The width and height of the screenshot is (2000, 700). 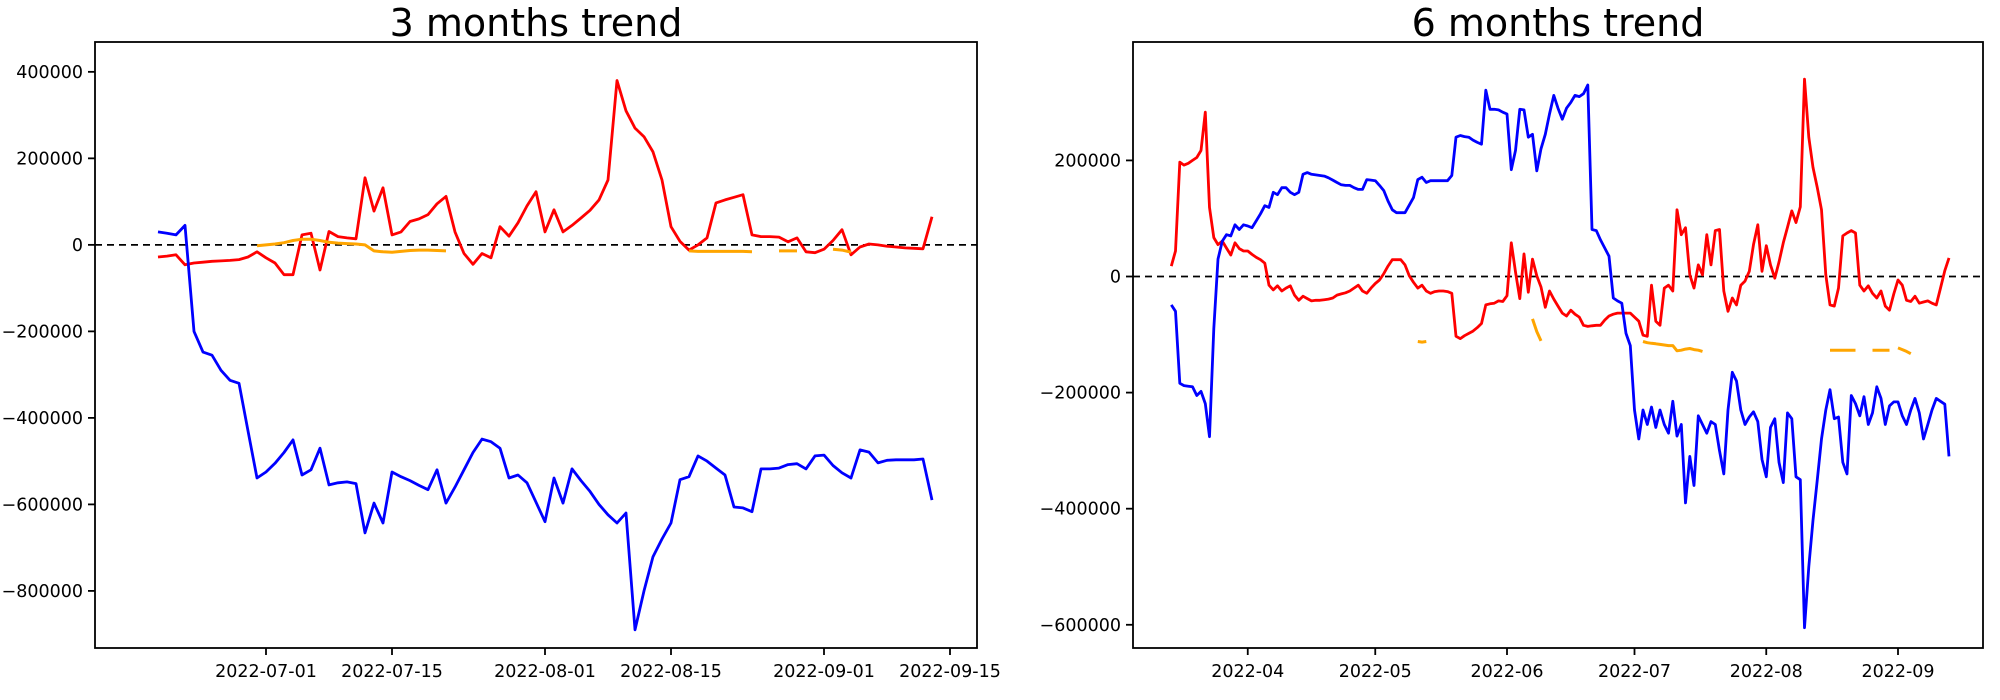 I want to click on right-chart-title: 6 months trend, so click(x=1558, y=23).